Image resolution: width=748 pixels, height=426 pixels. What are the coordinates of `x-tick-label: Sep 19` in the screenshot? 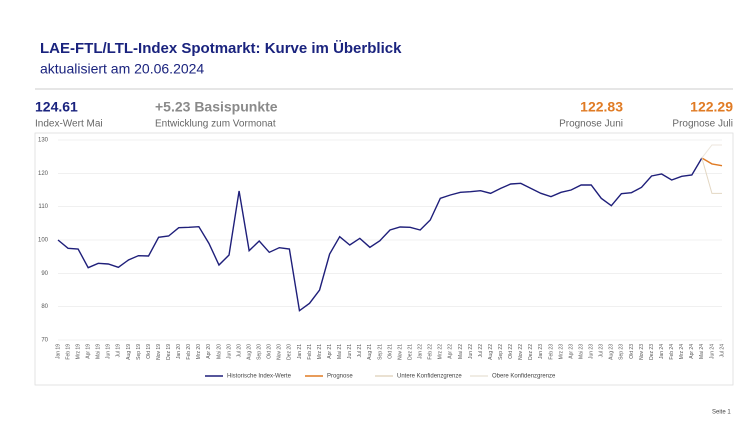 It's located at (139, 352).